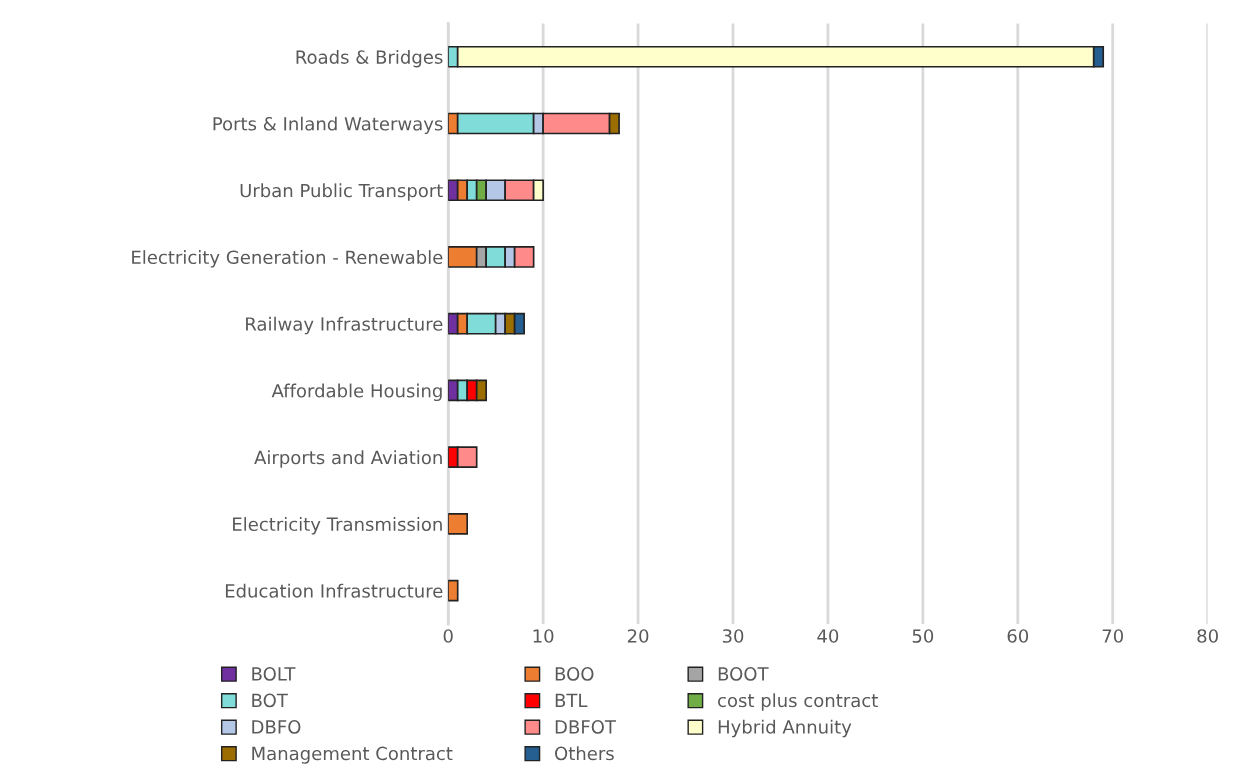  I want to click on legend-label: Others, so click(584, 753).